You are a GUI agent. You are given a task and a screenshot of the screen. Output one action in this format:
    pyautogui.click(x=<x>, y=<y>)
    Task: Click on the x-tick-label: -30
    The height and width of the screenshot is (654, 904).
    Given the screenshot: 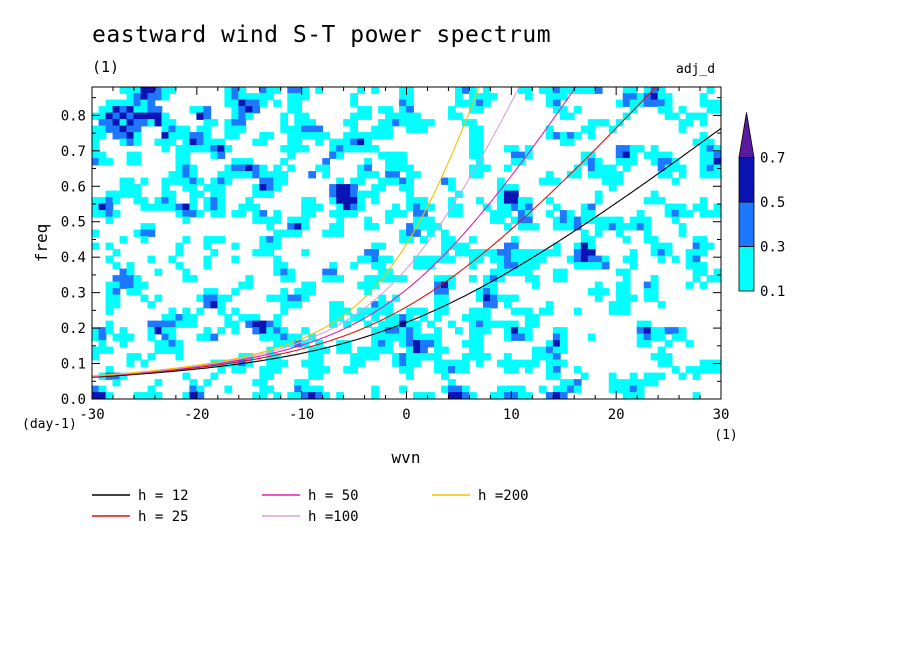 What is the action you would take?
    pyautogui.click(x=91, y=415)
    